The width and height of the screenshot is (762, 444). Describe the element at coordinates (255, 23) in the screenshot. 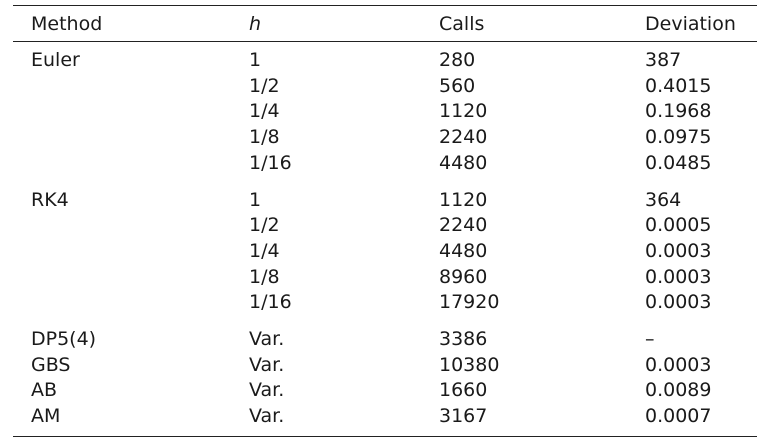

I see `header-h: h` at that location.